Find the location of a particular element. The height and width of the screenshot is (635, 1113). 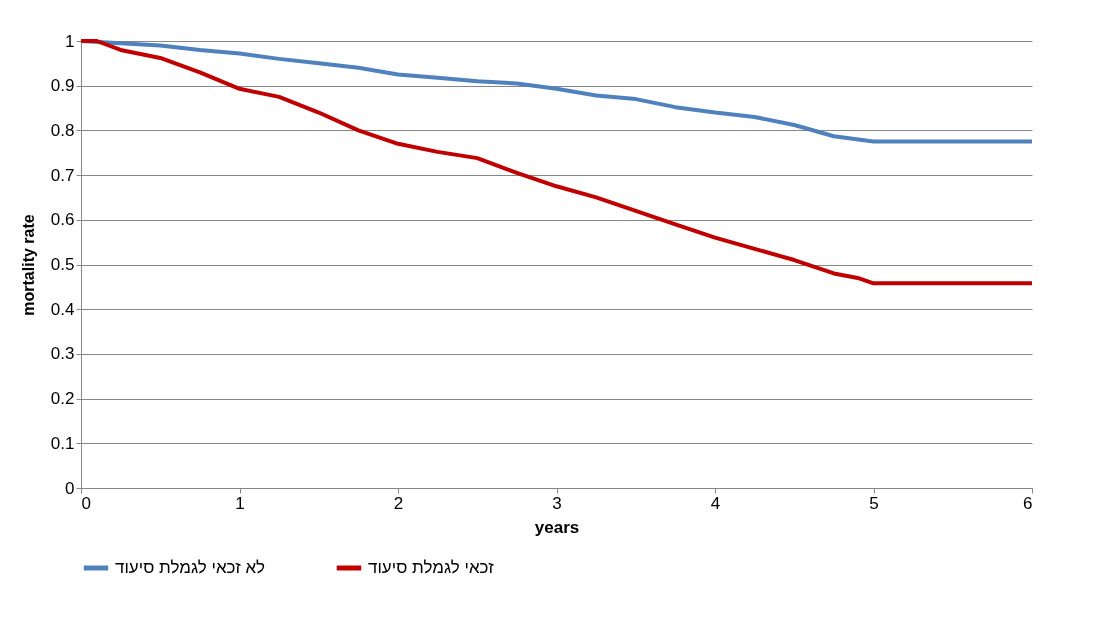

y-tick-label: 1 is located at coordinates (70, 41).